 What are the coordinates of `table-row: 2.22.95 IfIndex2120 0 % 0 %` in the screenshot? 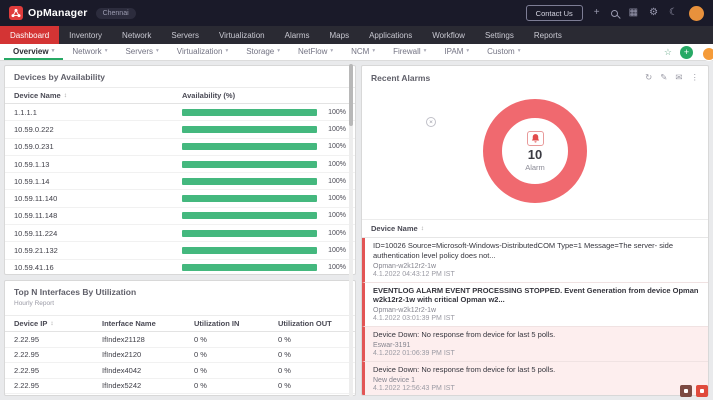 It's located at (180, 355).